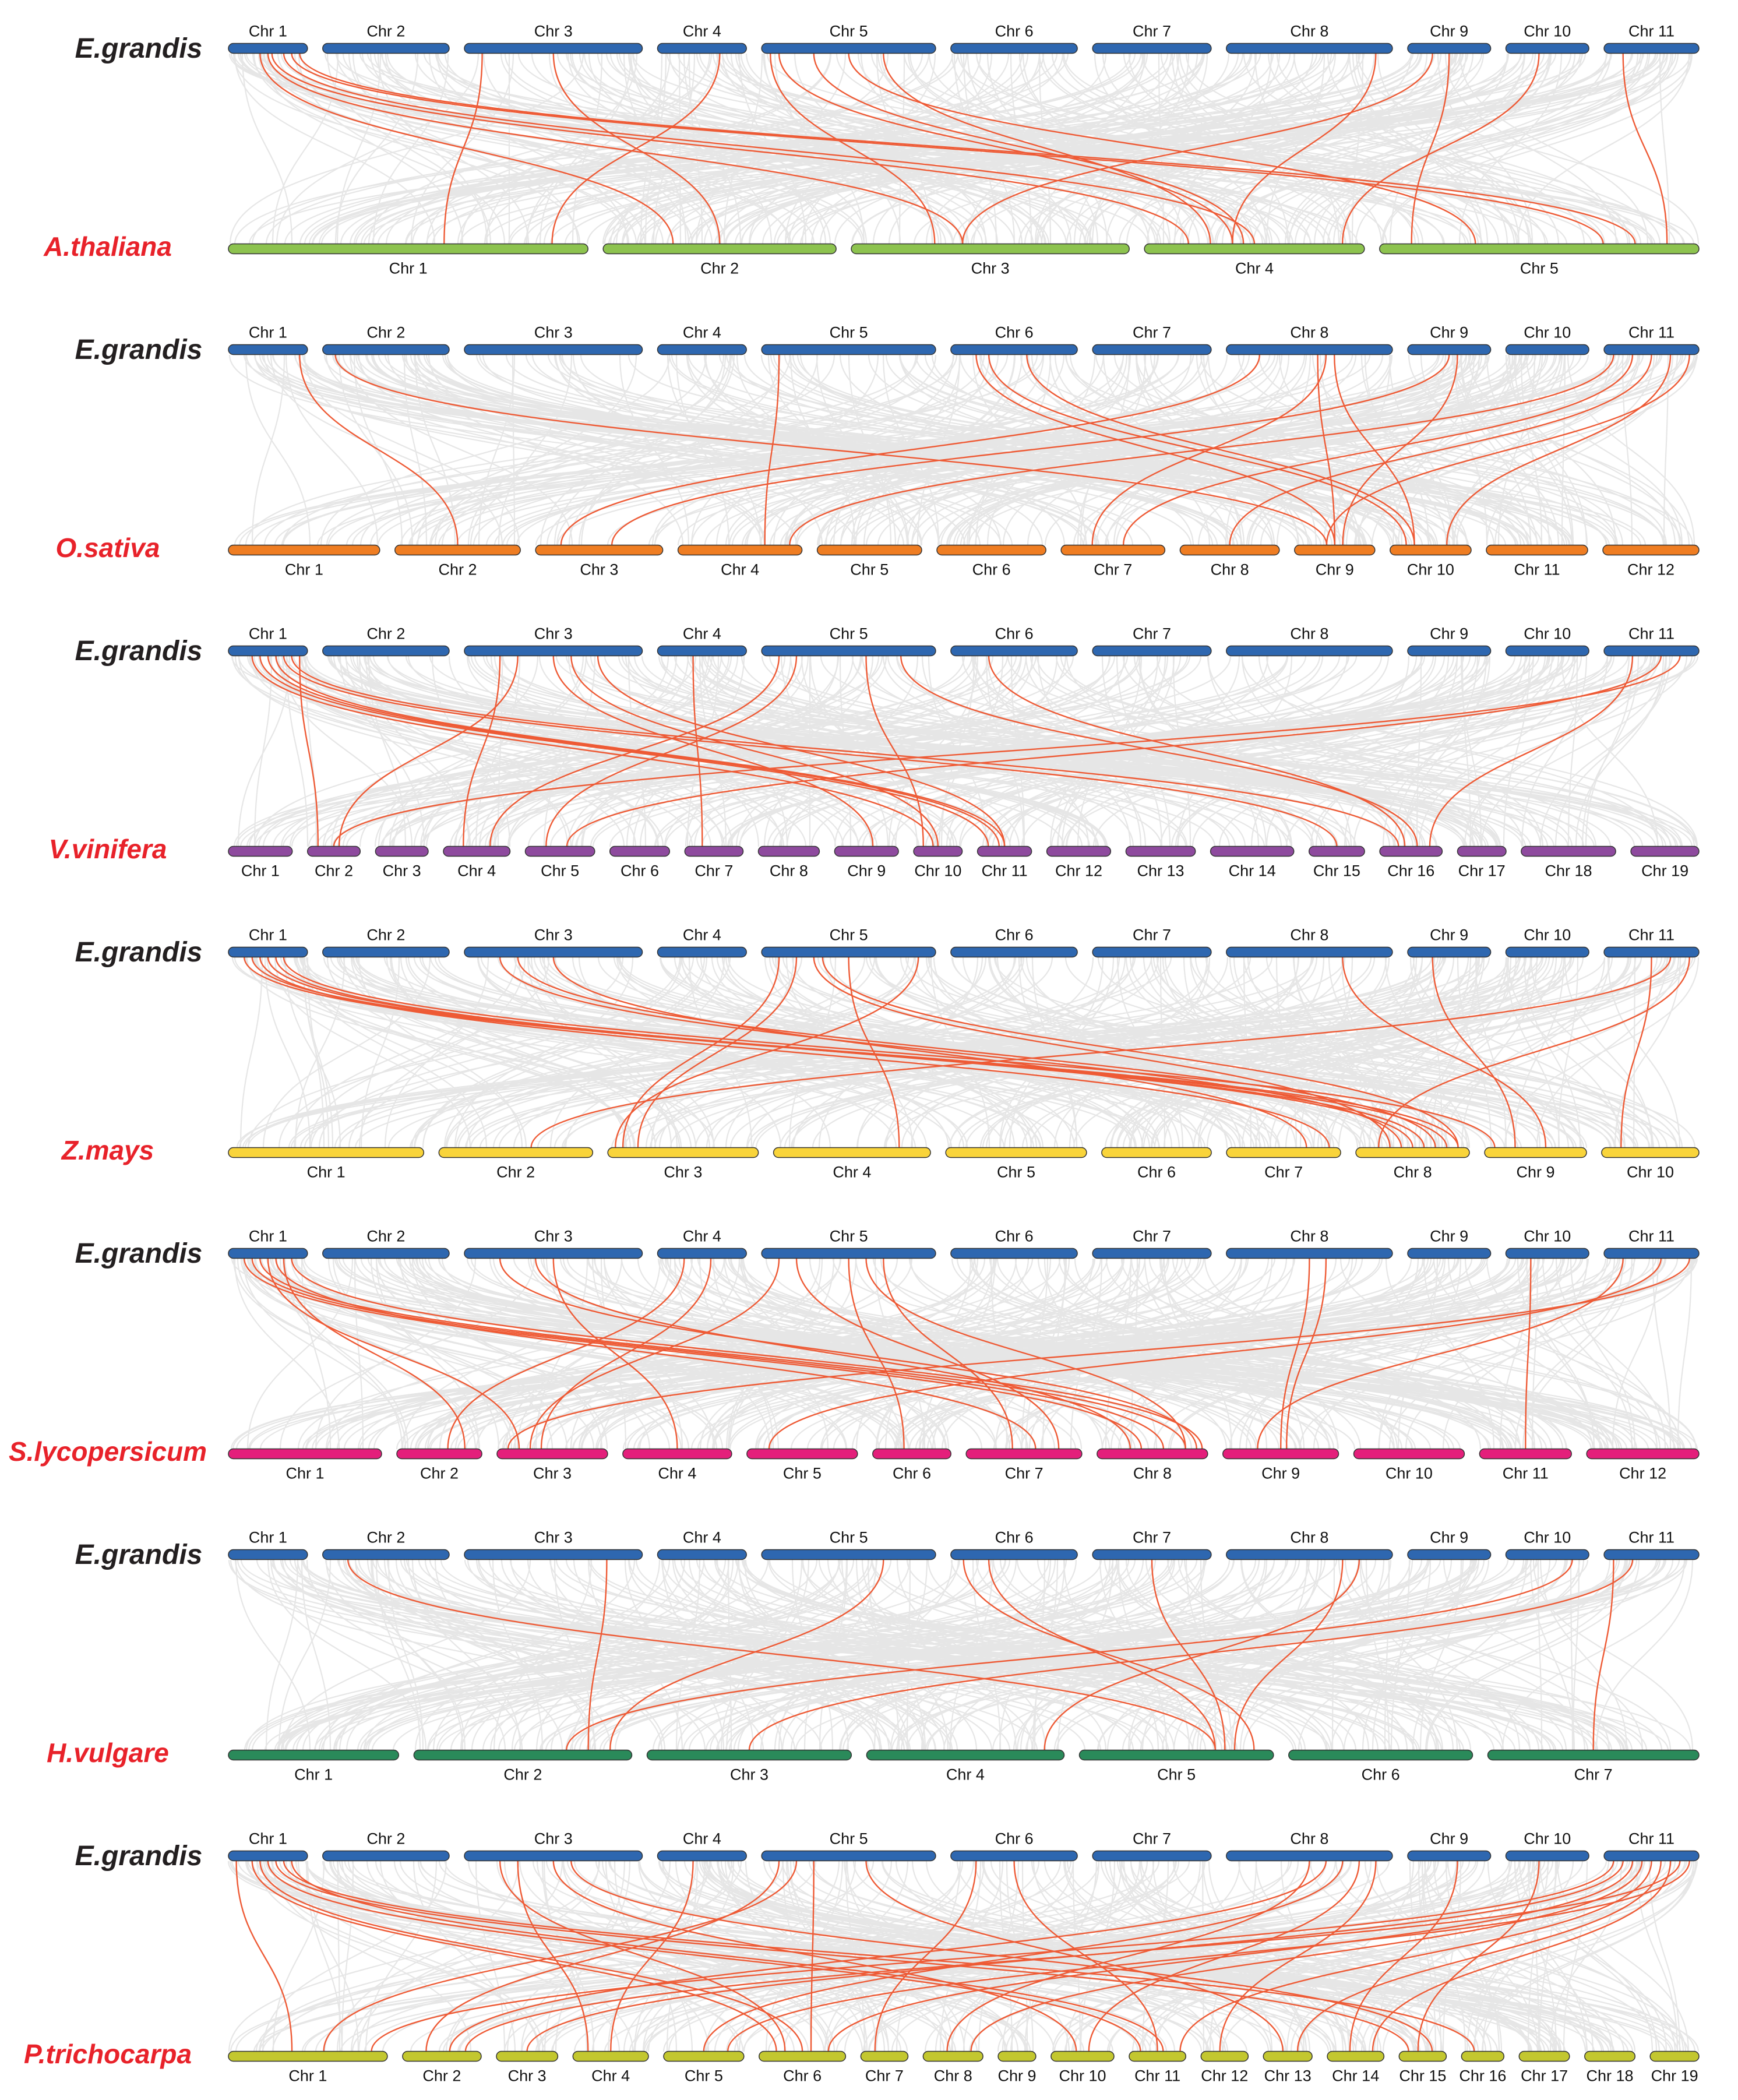 Image resolution: width=1738 pixels, height=2100 pixels. I want to click on slycopersicum-target-chr-label-7: Chr 7, so click(1024, 1473).